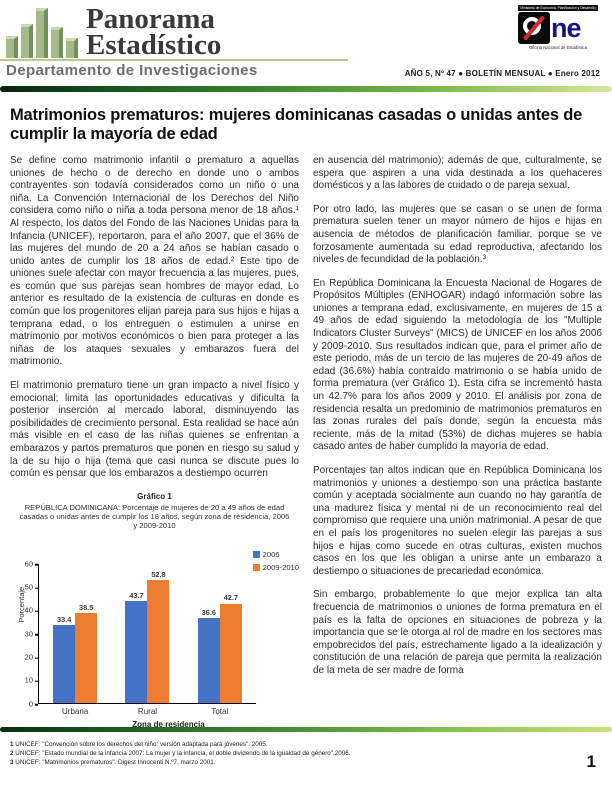 Image resolution: width=612 pixels, height=792 pixels. I want to click on bar-wrap: 43.7, so click(136, 647).